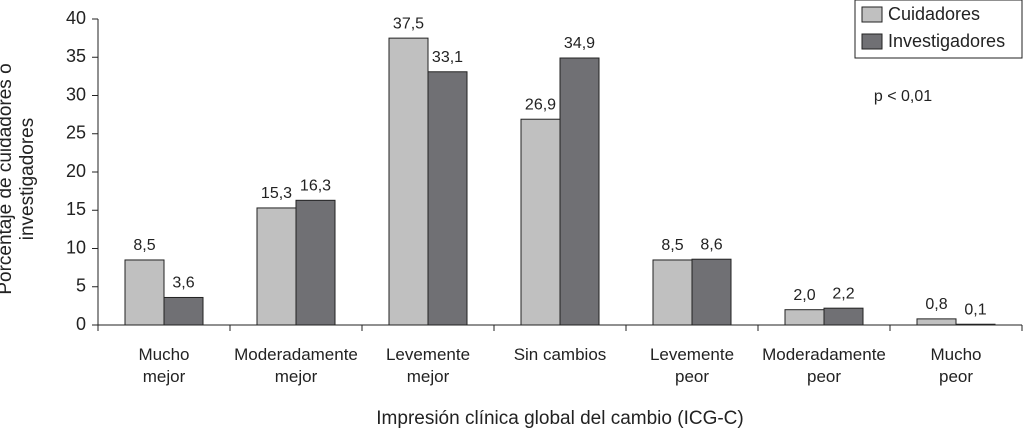 The width and height of the screenshot is (1024, 434). What do you see at coordinates (956, 365) in the screenshot?
I see `x-tick-label: Mucho peor` at bounding box center [956, 365].